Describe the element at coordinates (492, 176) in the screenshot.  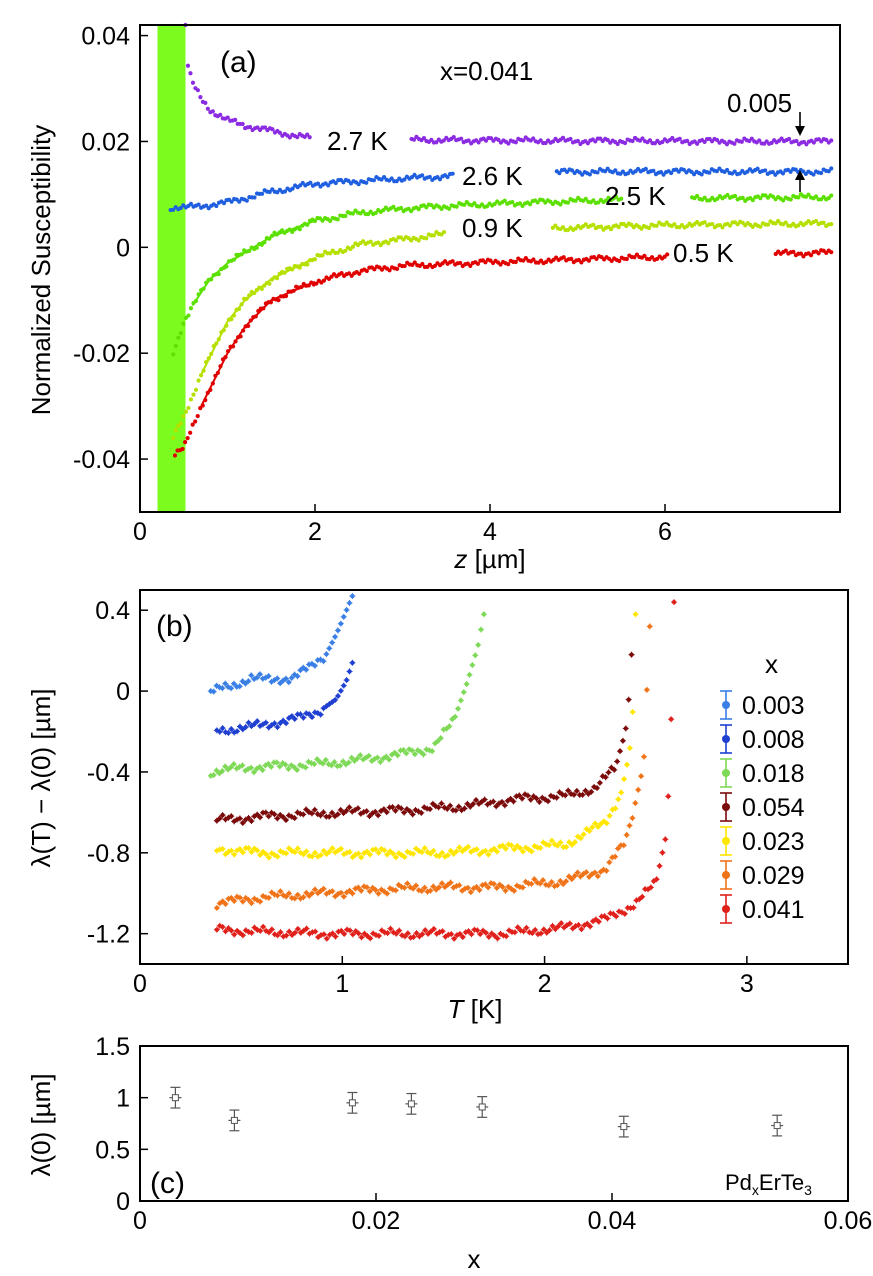
I see `series-label-2-6K: 2.6 K` at that location.